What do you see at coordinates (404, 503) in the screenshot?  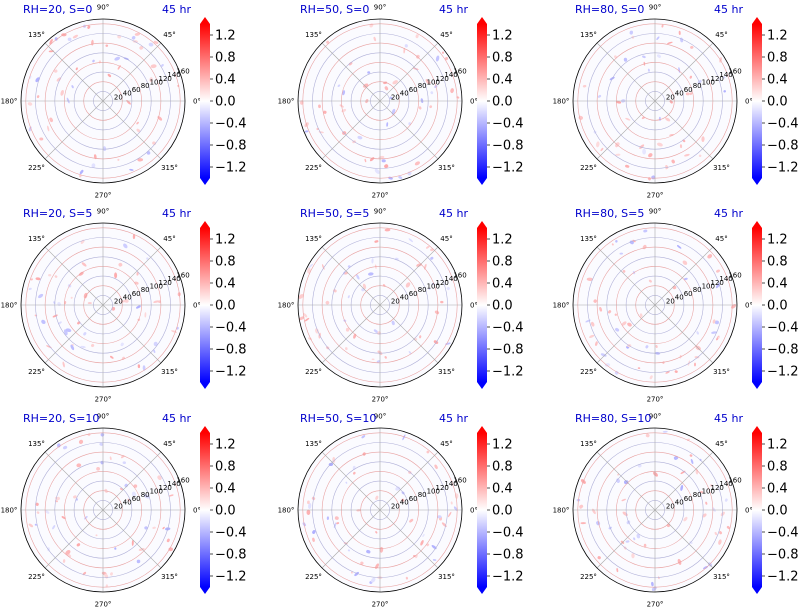 I see `radial-tick-label: 40` at bounding box center [404, 503].